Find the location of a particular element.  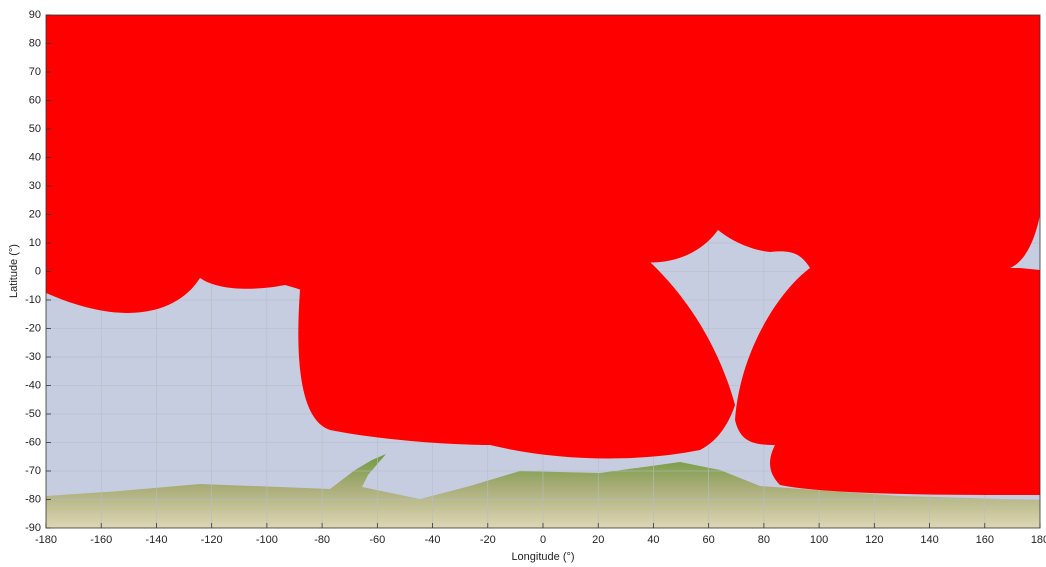

x-tick-label: 60 is located at coordinates (709, 540).